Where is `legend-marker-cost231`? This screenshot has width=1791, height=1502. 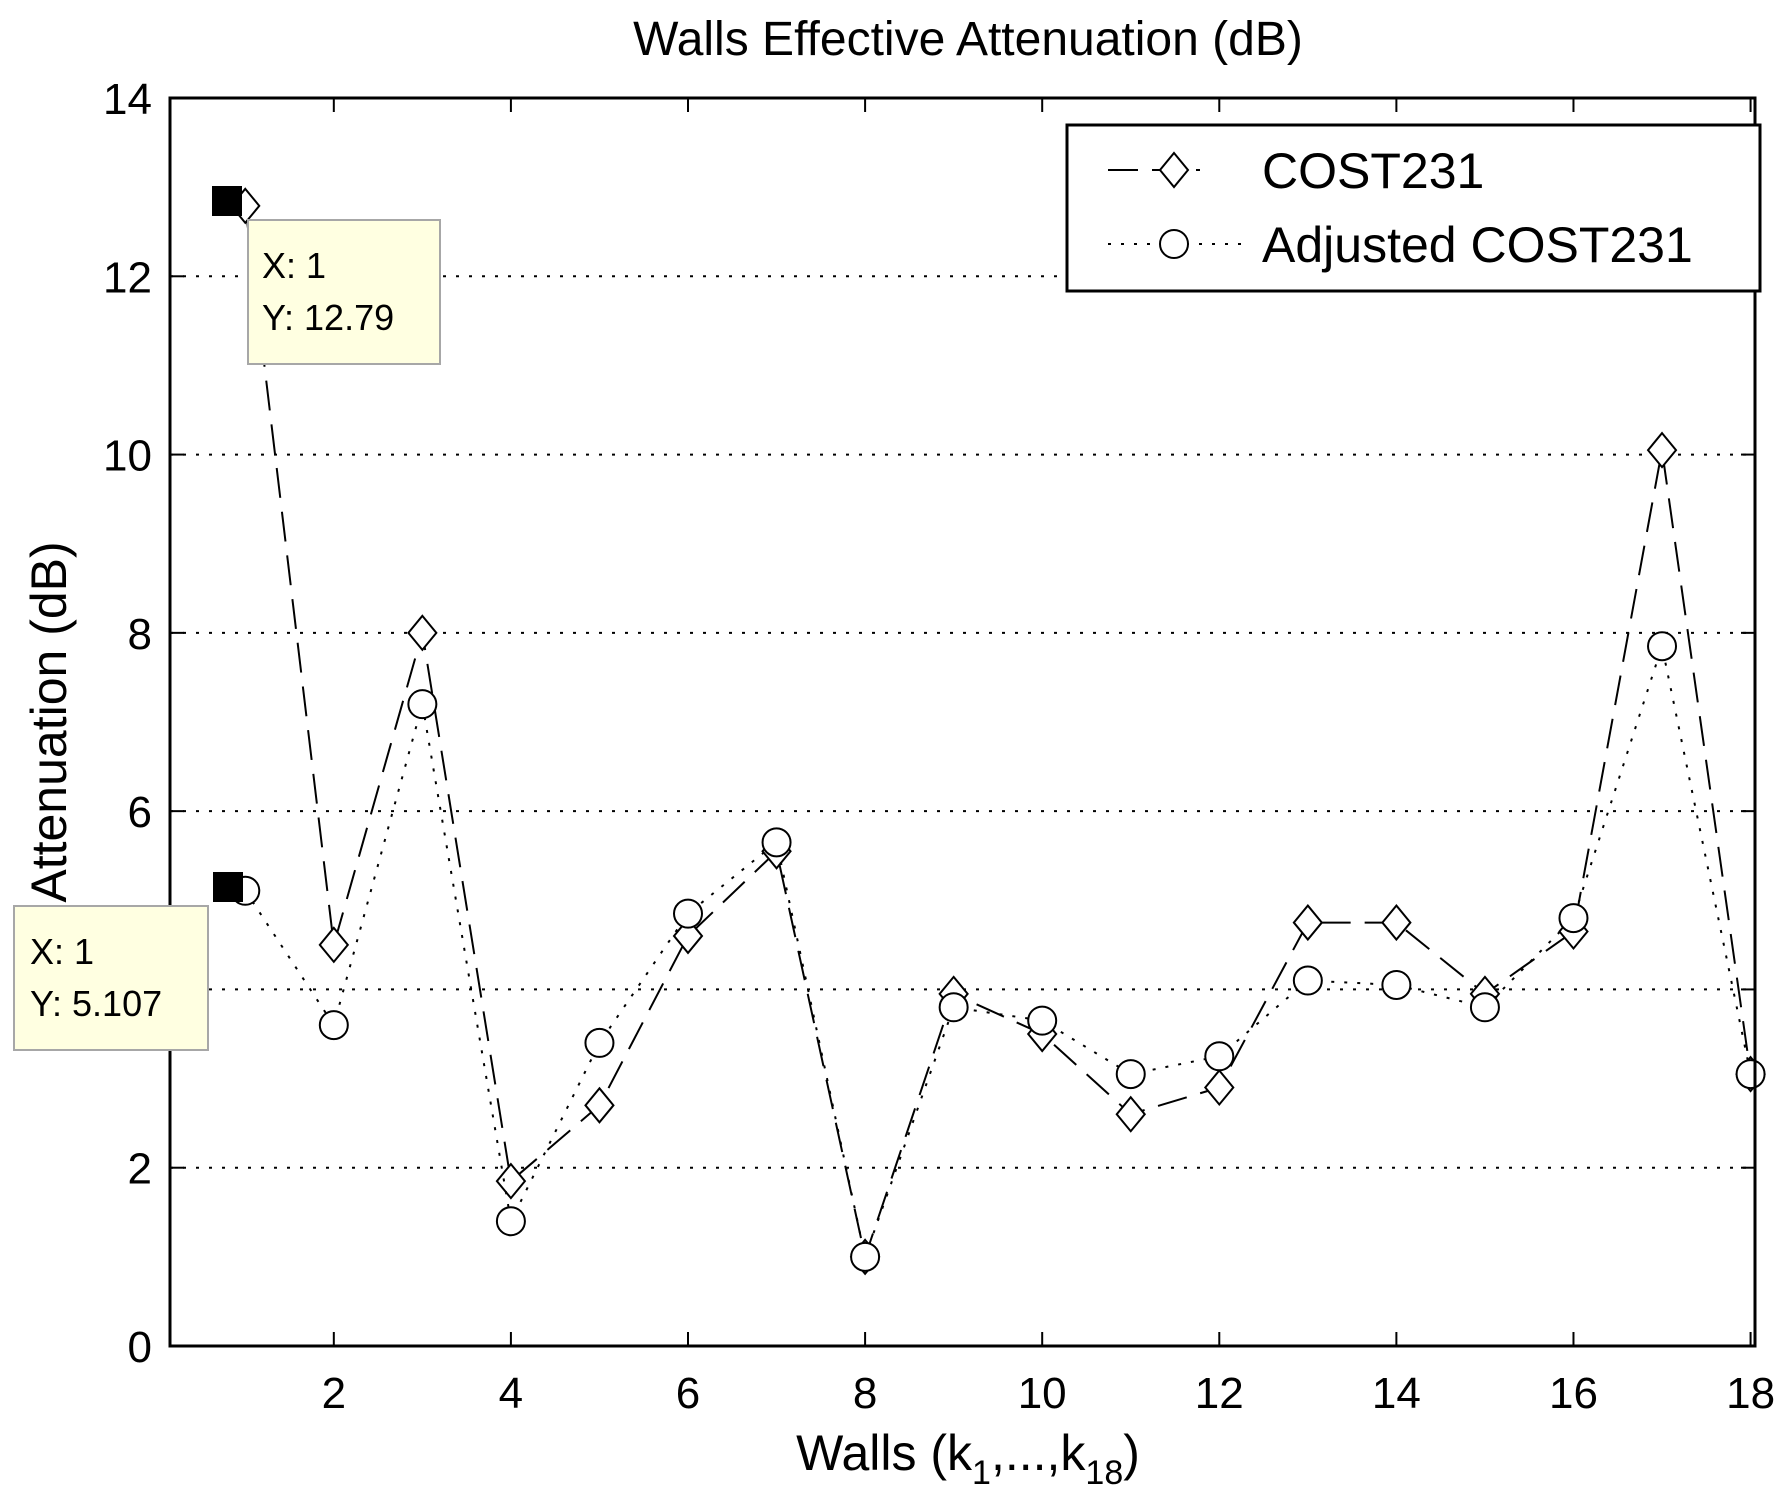 legend-marker-cost231 is located at coordinates (1174, 170).